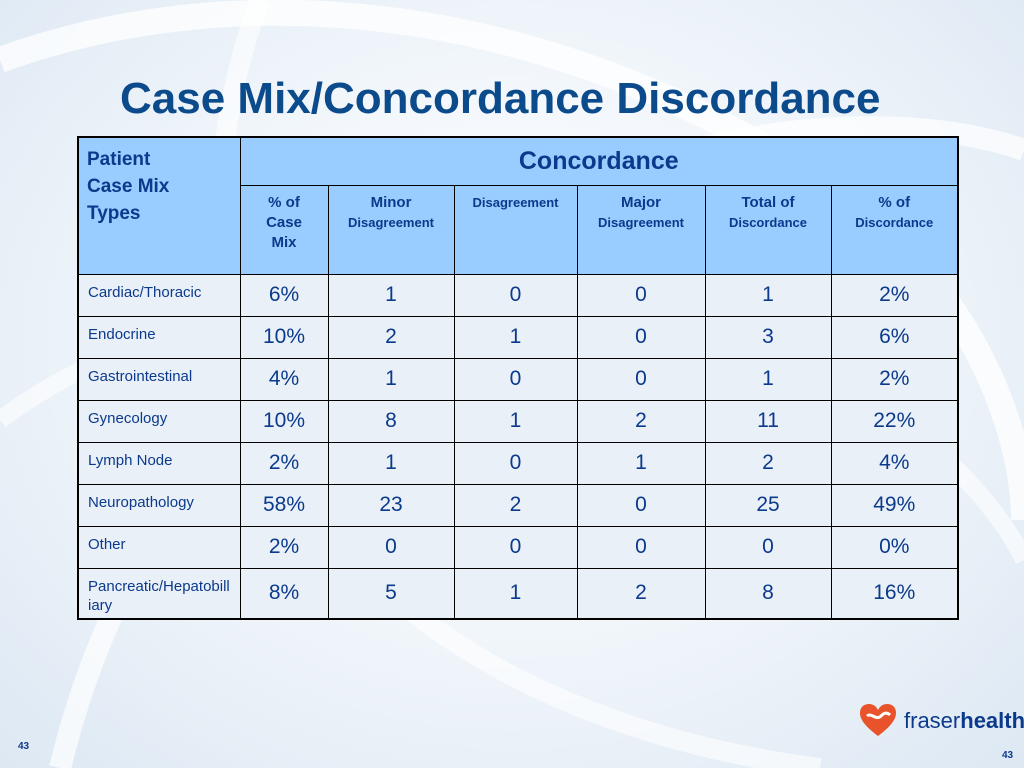 This screenshot has width=1024, height=768. Describe the element at coordinates (894, 593) in the screenshot. I see `table-cell: 16%` at that location.